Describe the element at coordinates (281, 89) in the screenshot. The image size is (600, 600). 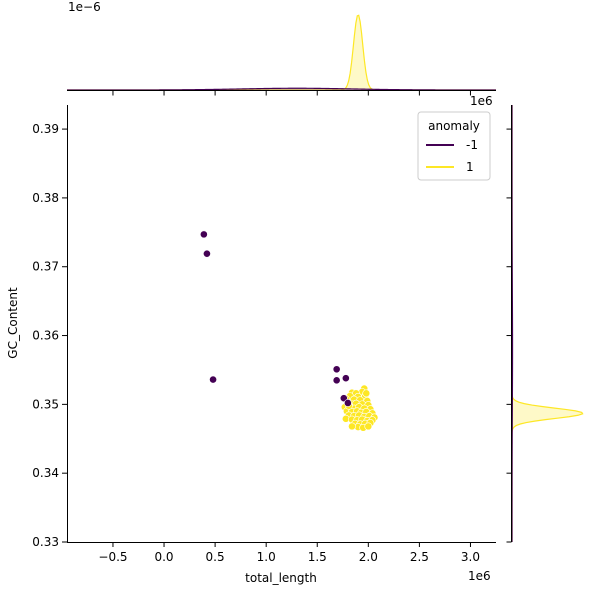
I see `top-kde-line-neg1` at that location.